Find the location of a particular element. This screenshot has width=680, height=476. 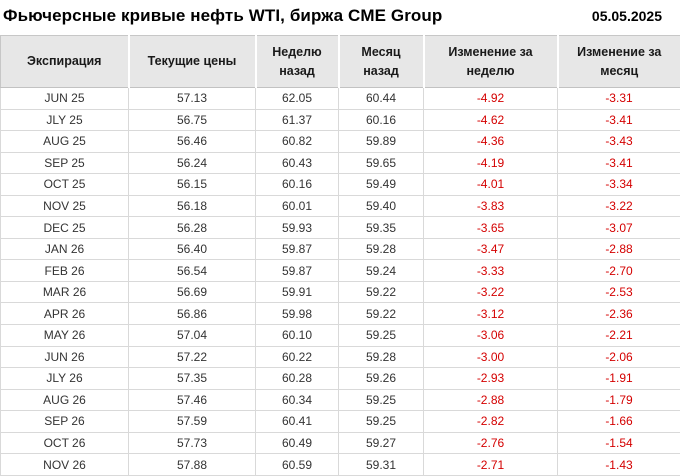

value-cell: 59.89 is located at coordinates (381, 141).